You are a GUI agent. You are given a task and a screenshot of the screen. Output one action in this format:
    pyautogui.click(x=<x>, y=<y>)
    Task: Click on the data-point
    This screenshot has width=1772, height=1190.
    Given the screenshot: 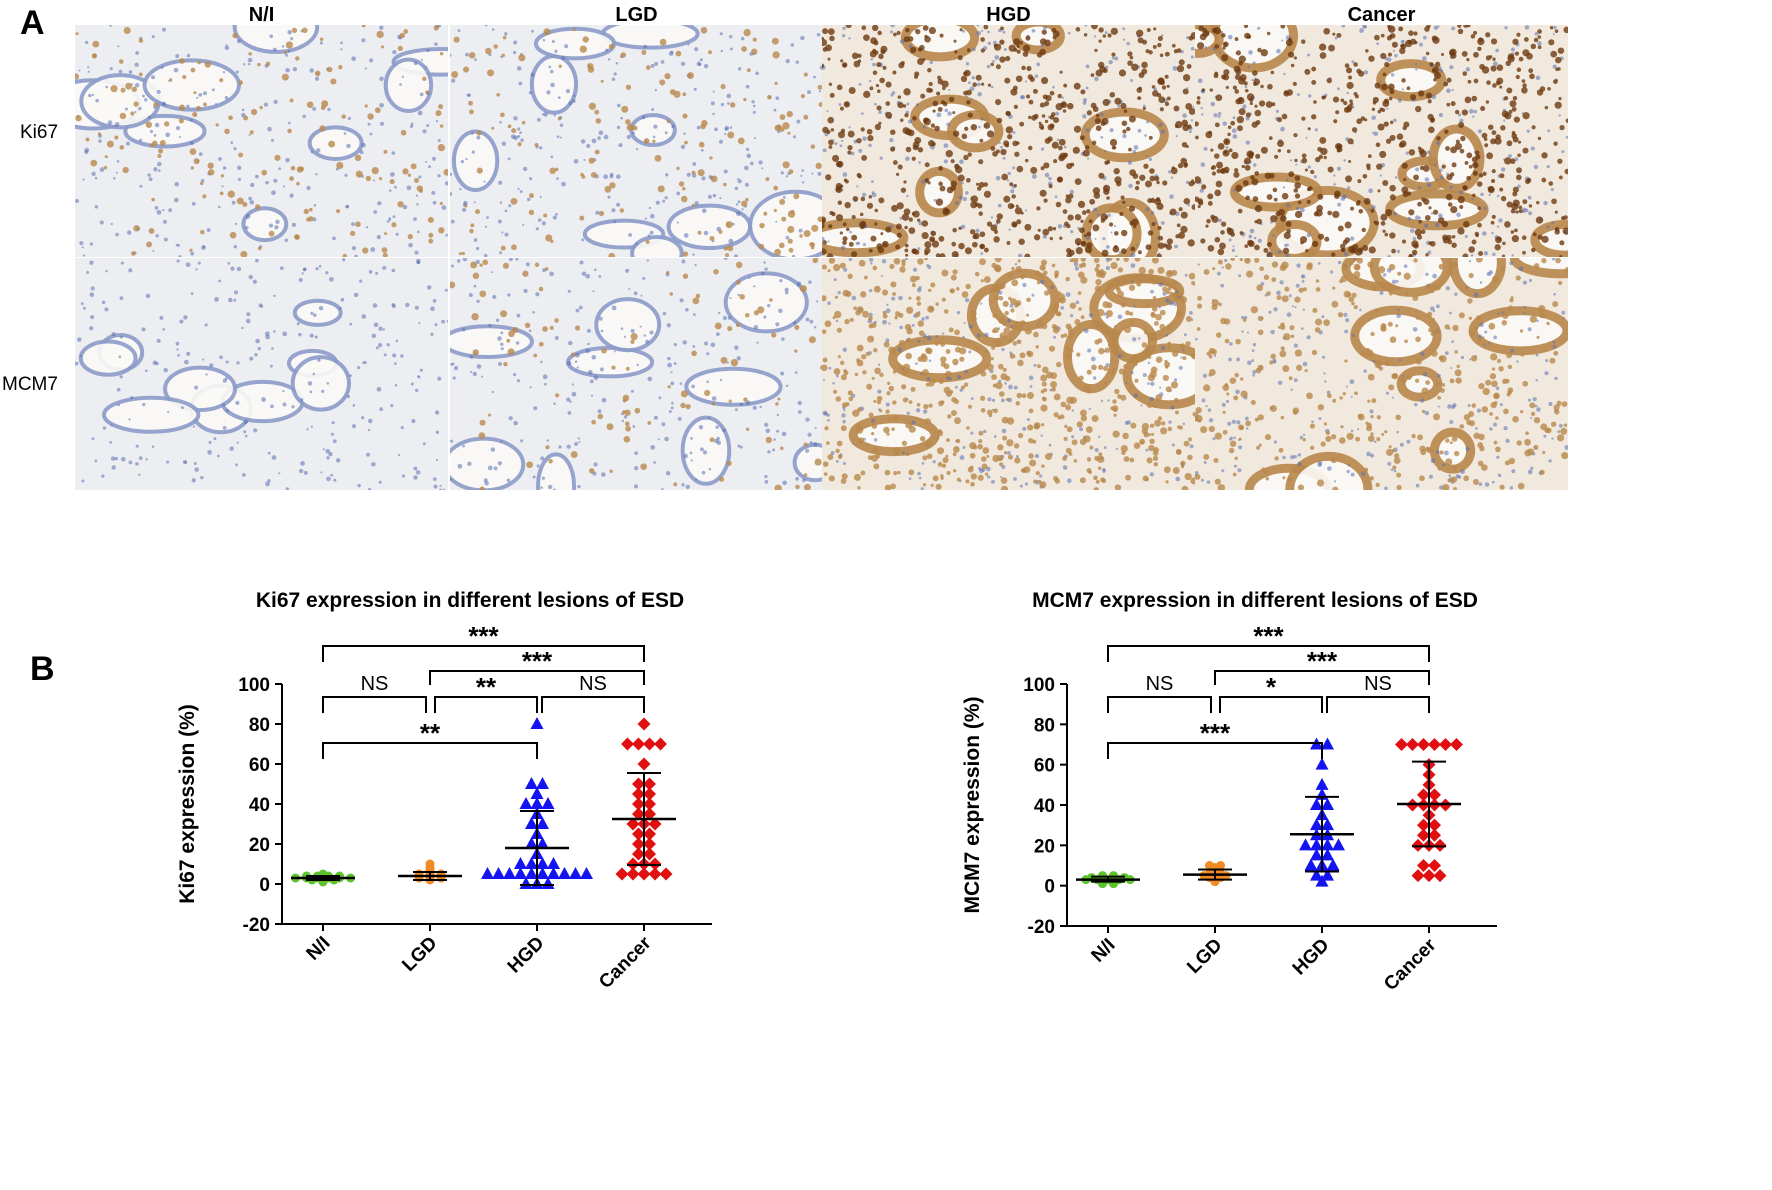 What is the action you would take?
    pyautogui.click(x=537, y=803)
    